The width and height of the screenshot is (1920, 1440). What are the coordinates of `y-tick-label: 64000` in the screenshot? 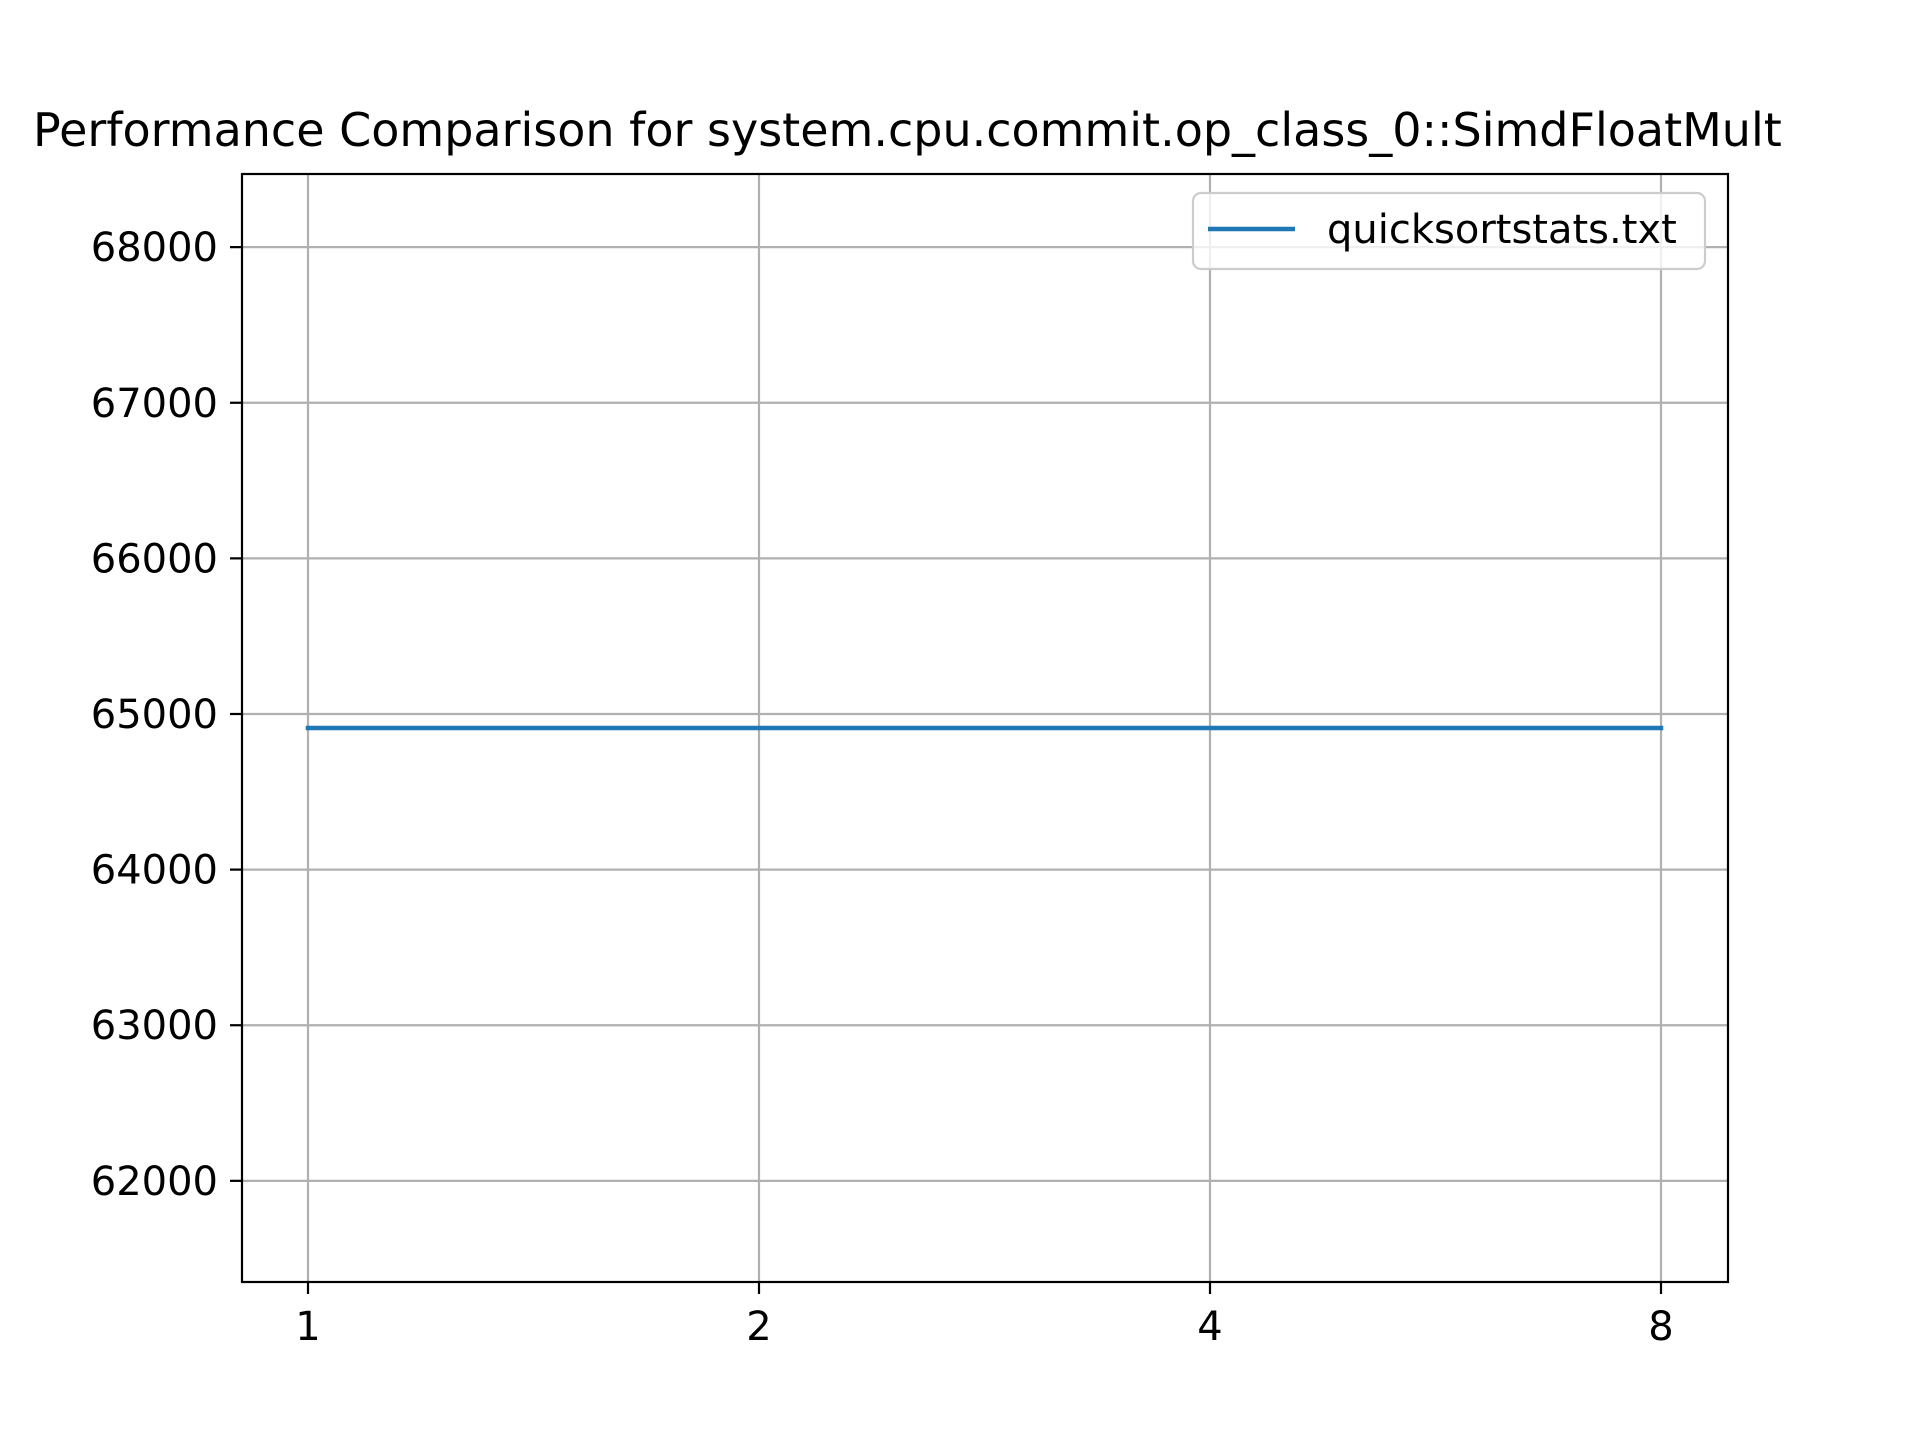 It's located at (154, 871).